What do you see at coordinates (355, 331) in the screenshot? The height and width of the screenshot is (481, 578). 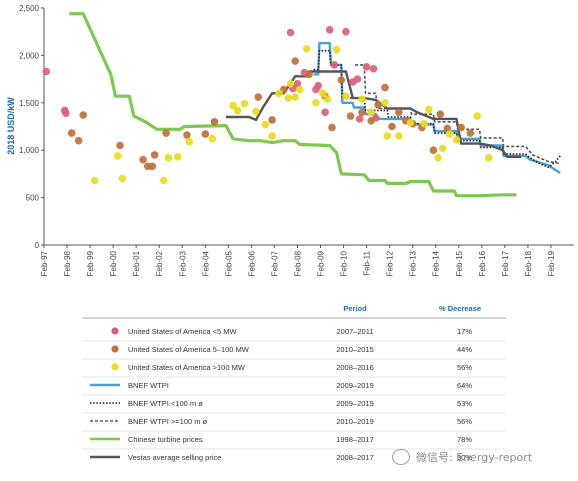 I see `legend-series-period: 2007–2011` at bounding box center [355, 331].